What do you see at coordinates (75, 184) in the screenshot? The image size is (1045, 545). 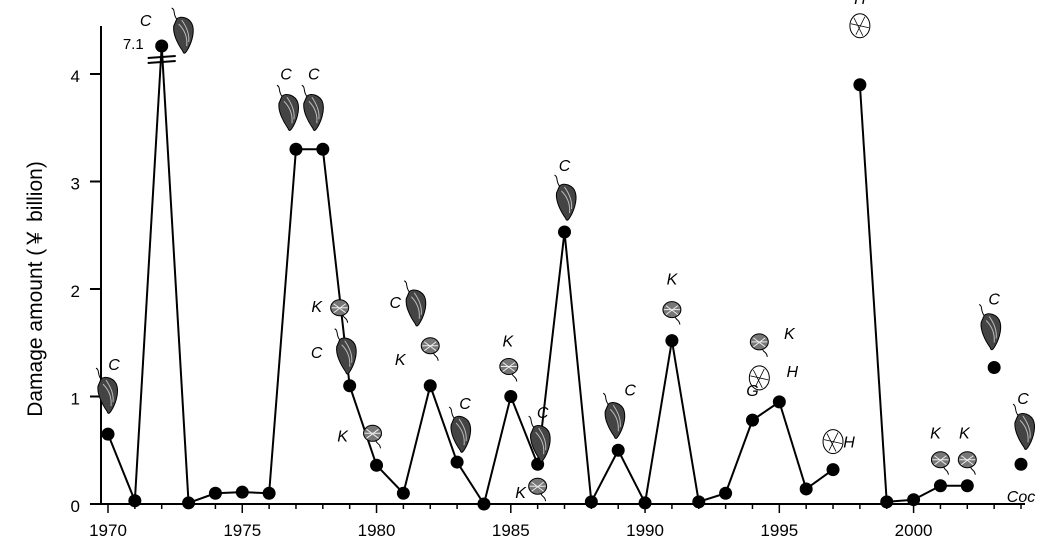 I see `y-tick-label: 3` at bounding box center [75, 184].